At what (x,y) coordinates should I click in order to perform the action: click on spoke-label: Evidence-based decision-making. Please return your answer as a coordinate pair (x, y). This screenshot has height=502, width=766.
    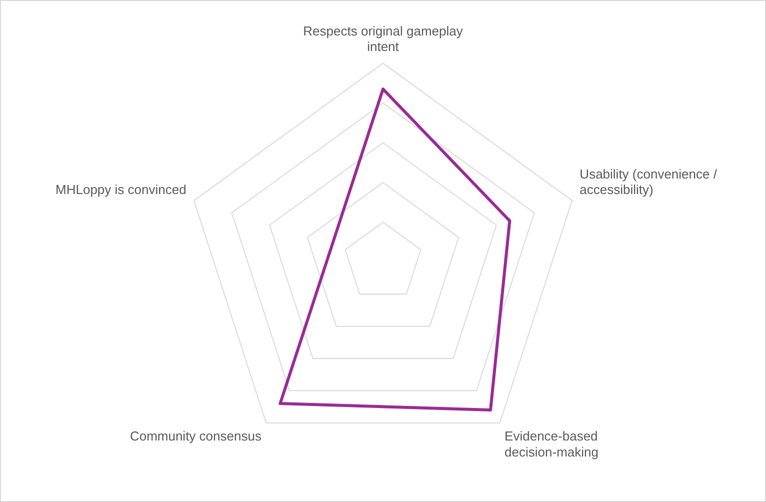
    Looking at the image, I should click on (551, 444).